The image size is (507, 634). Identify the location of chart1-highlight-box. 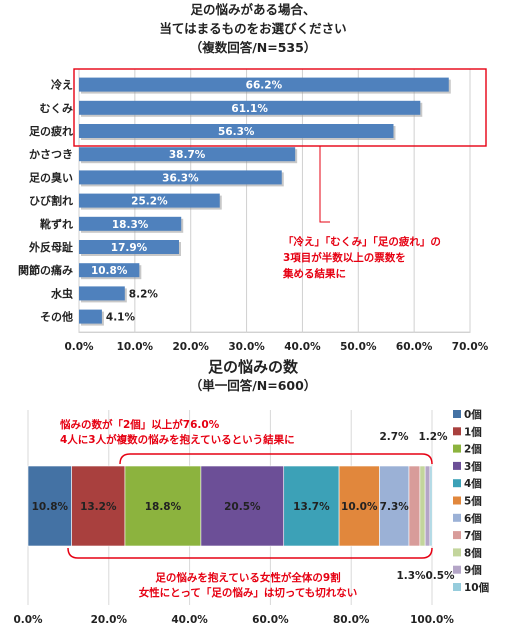
(280, 107).